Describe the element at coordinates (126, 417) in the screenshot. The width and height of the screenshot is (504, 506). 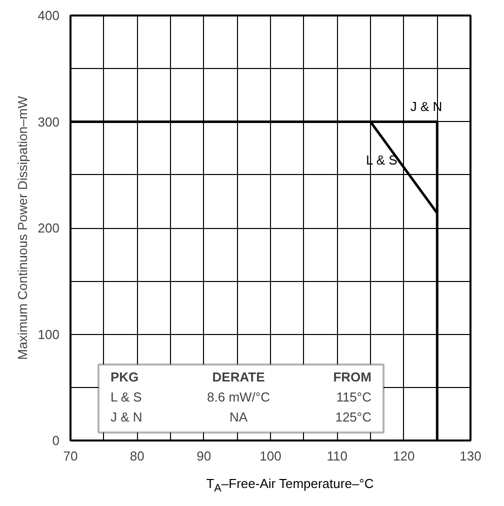
I see `annotation: J & N` at that location.